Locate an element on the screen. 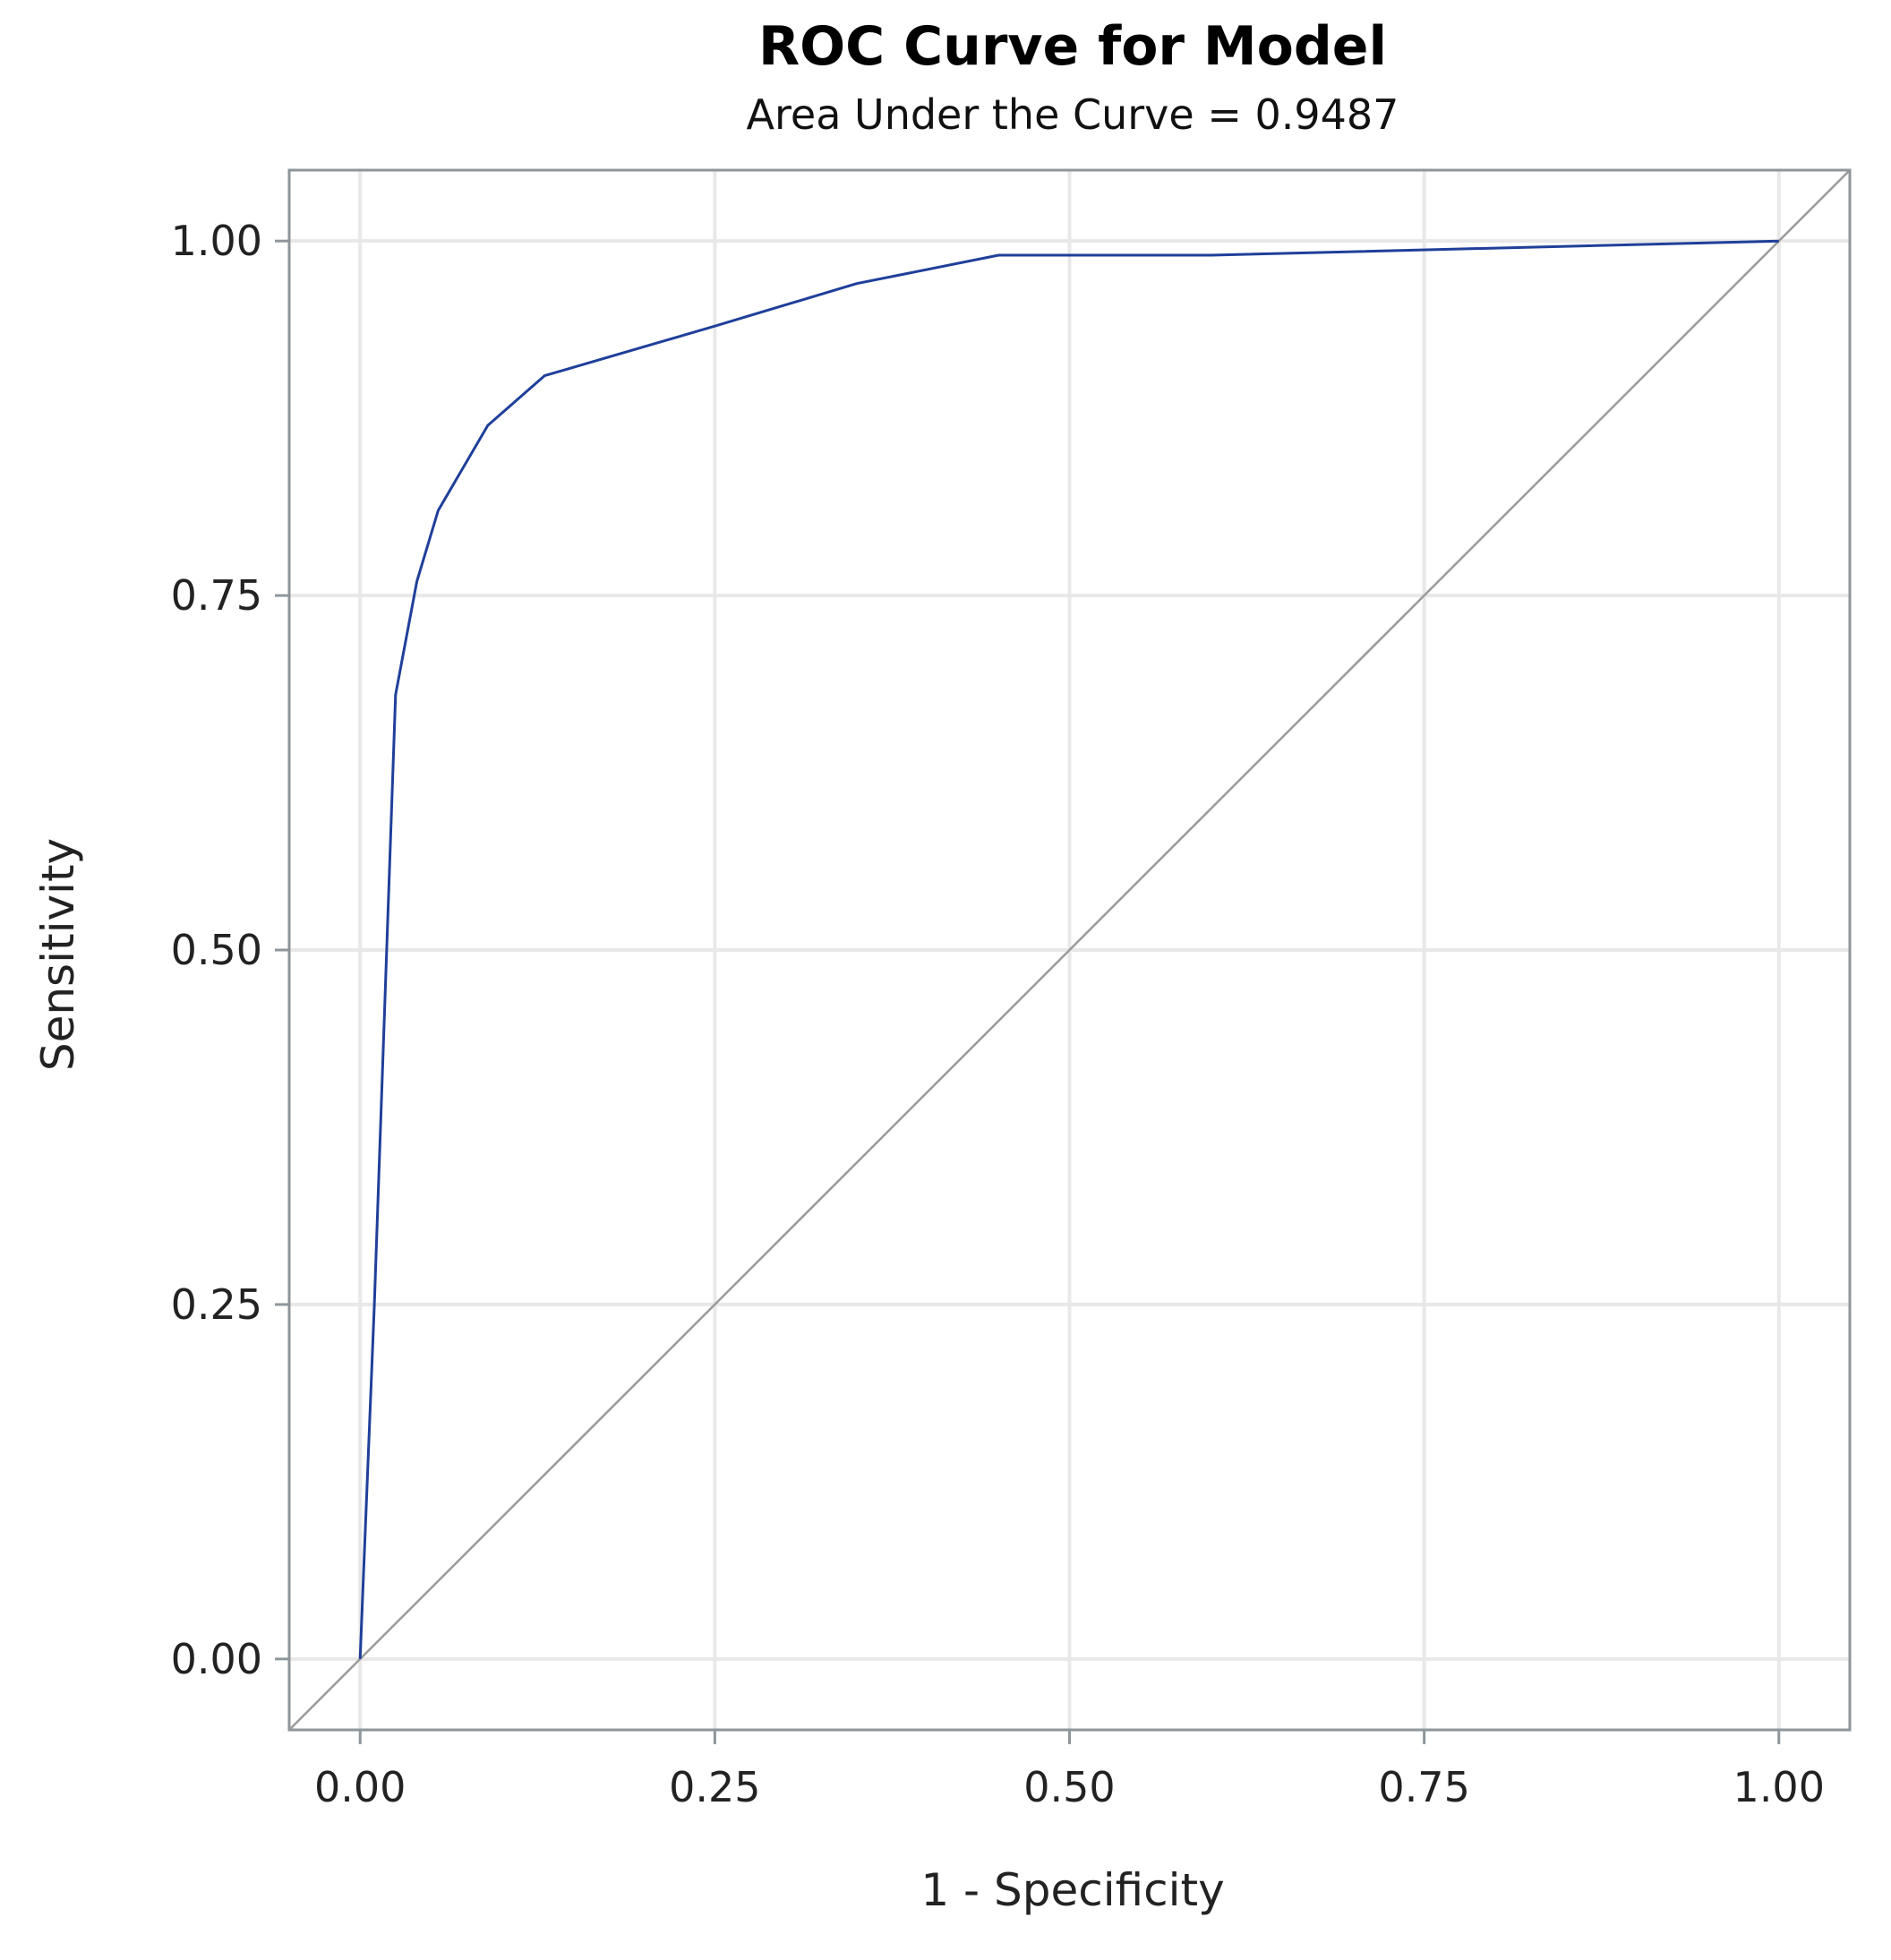 The height and width of the screenshot is (1960, 1891). x-tick-label: 0.75 is located at coordinates (1423, 1787).